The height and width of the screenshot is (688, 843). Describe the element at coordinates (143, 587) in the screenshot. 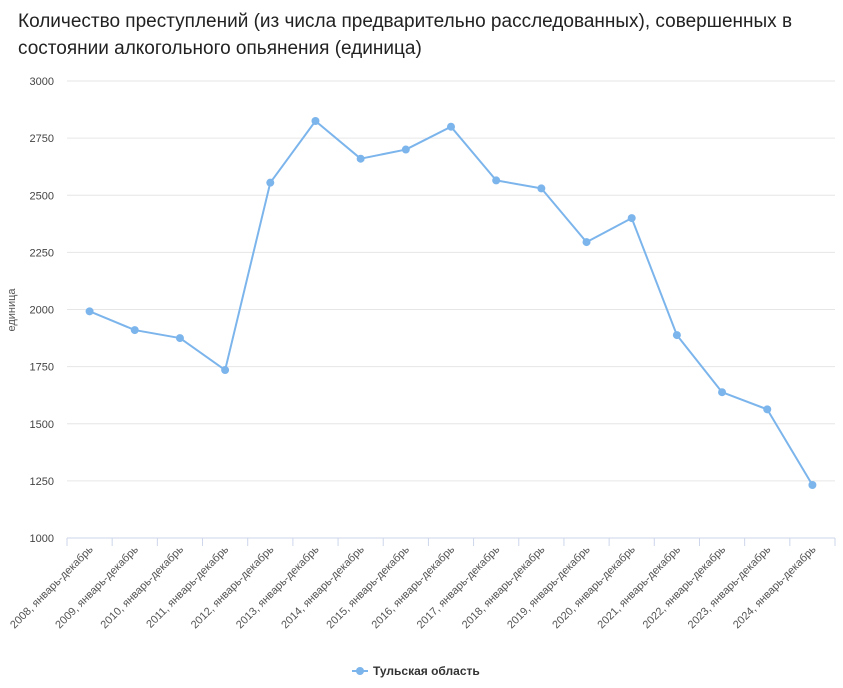

I see `x-tick-label: 2010, январь-декабрь` at that location.